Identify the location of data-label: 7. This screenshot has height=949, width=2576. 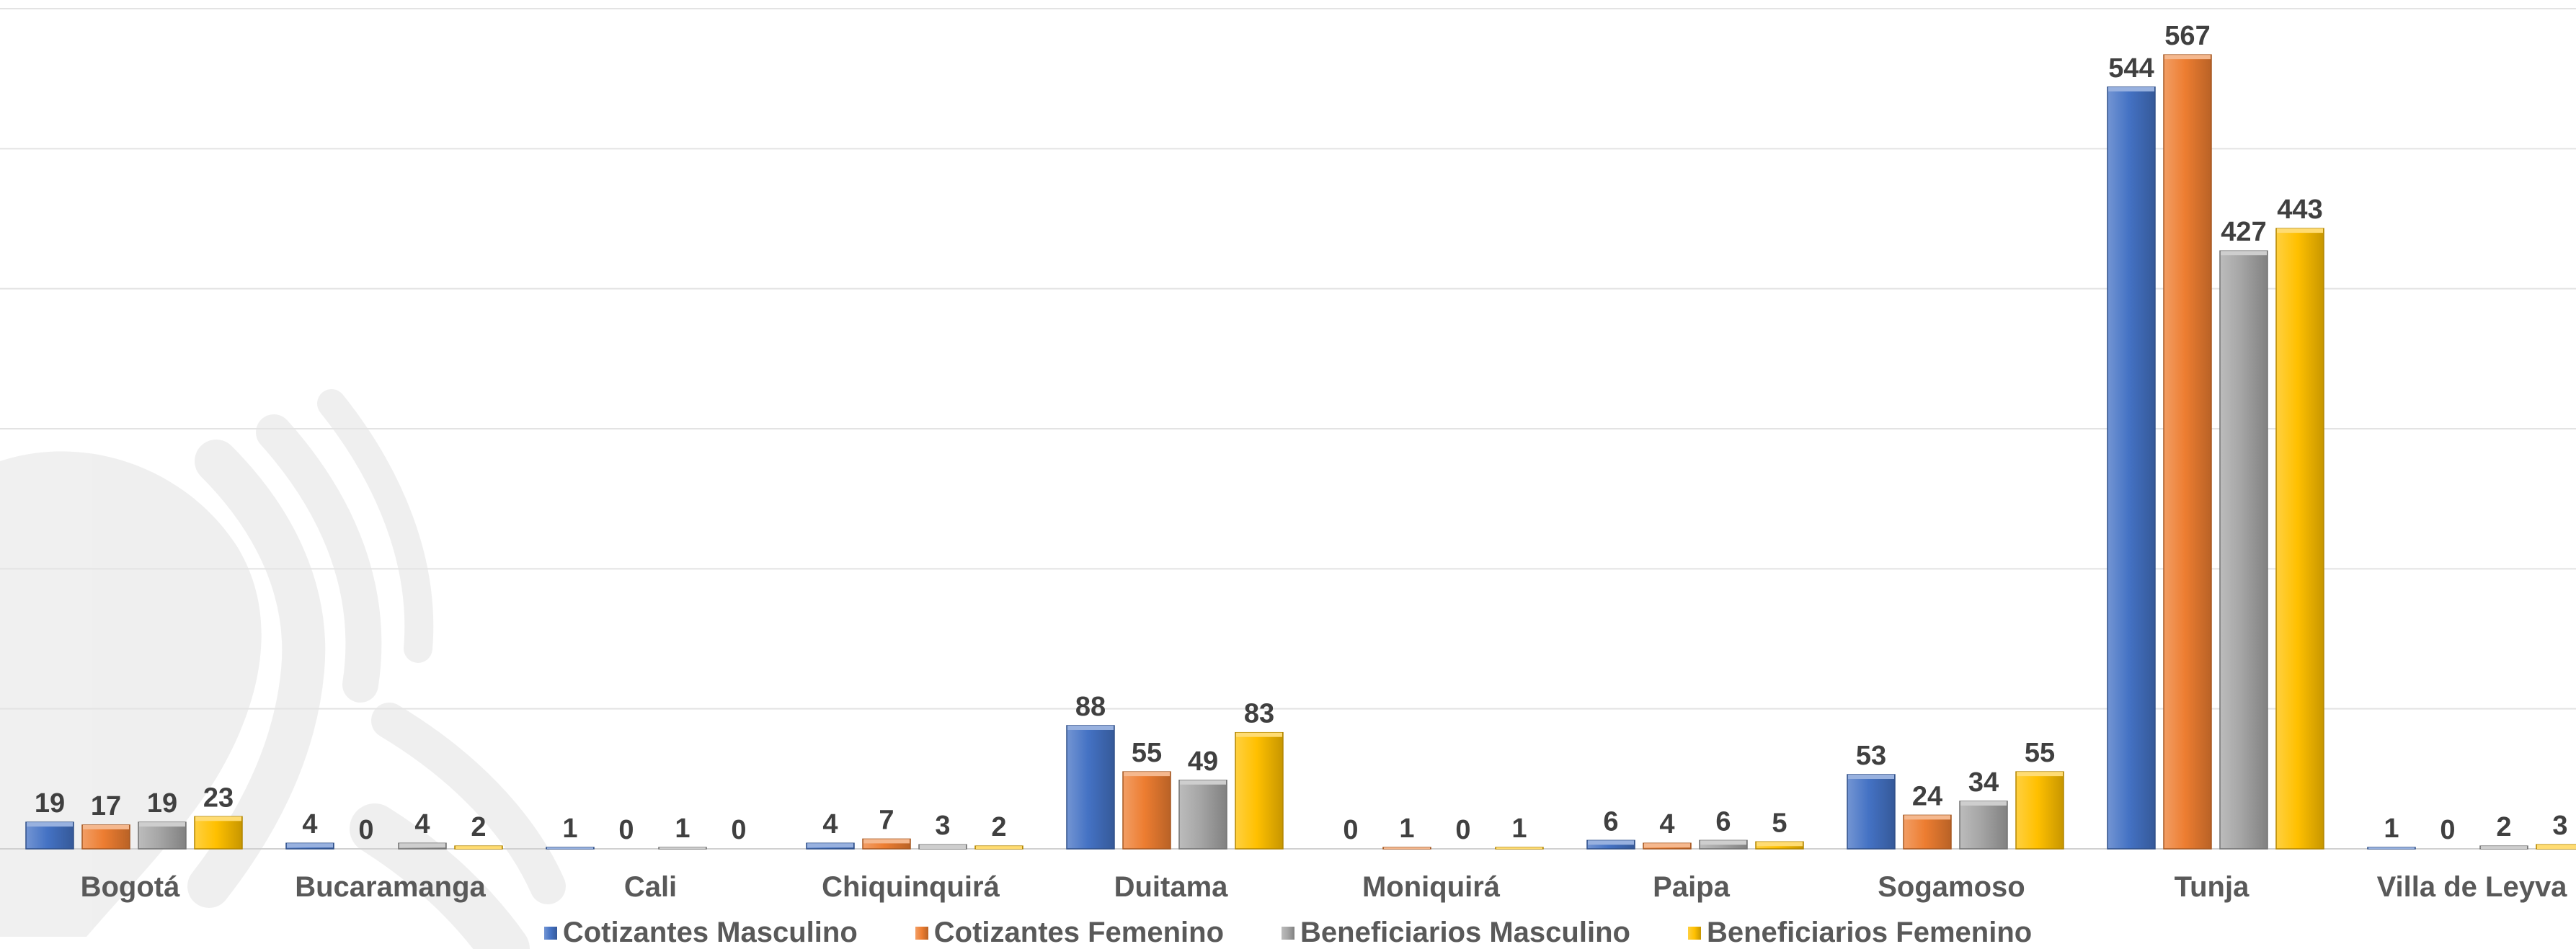
(886, 820).